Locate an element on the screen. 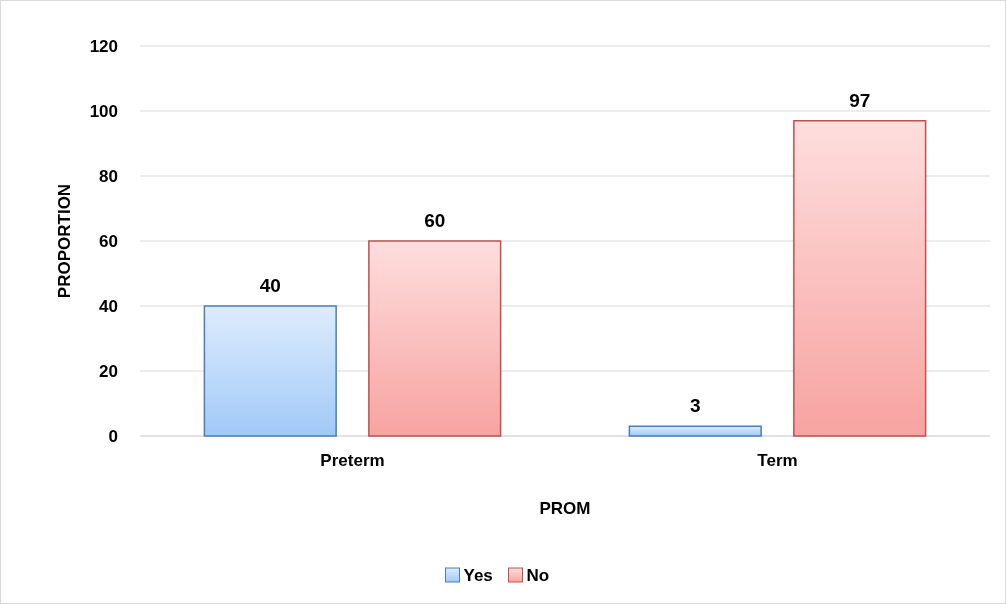  data-label: 40 is located at coordinates (270, 285).